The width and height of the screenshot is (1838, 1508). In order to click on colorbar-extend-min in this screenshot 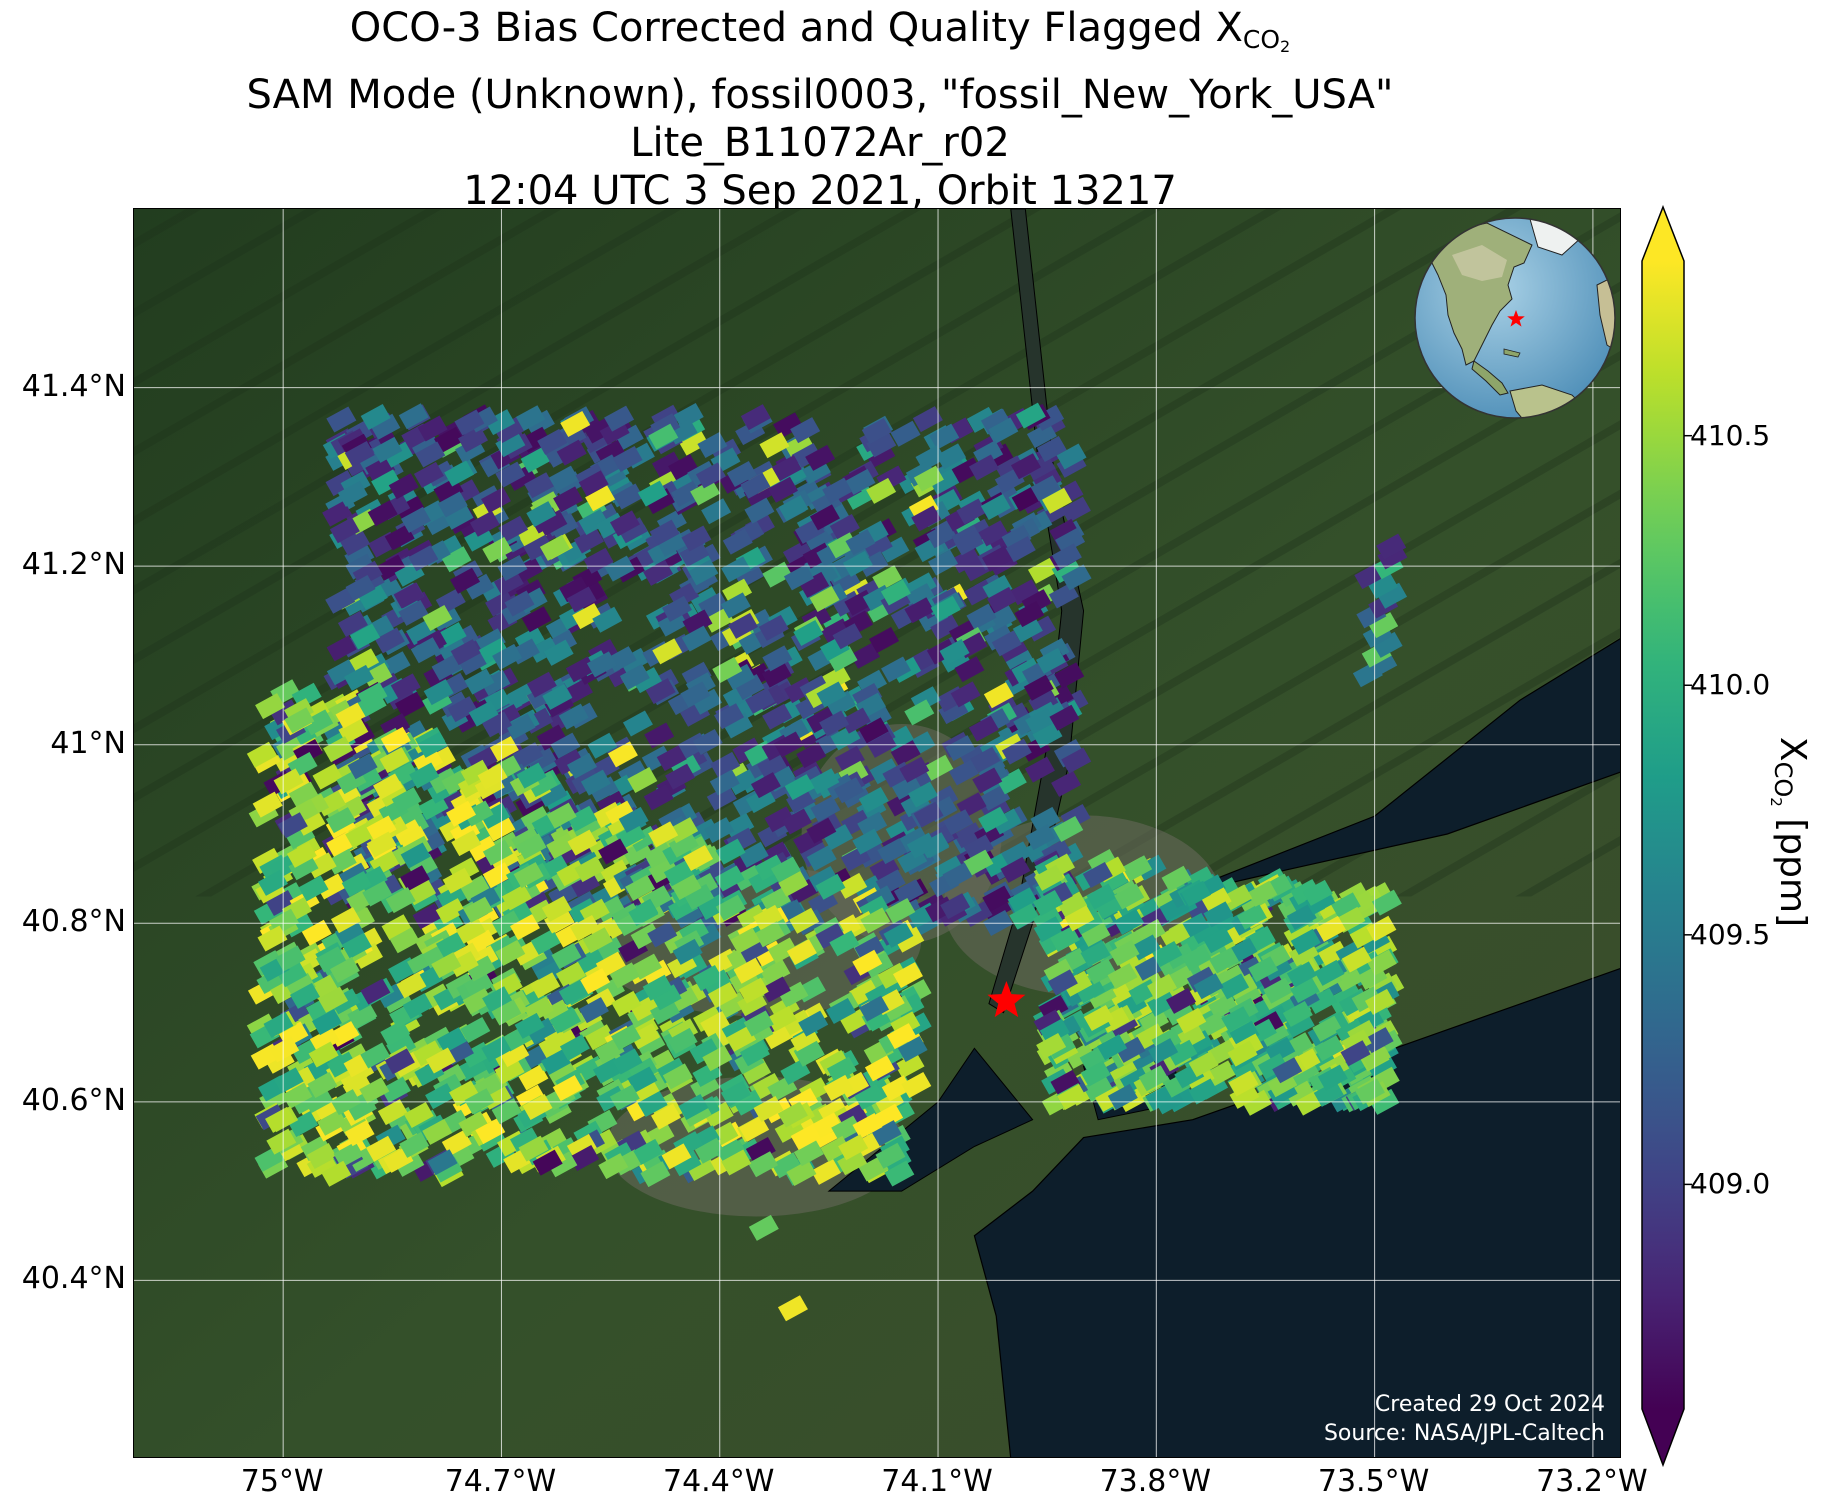, I will do `click(1663, 1437)`.